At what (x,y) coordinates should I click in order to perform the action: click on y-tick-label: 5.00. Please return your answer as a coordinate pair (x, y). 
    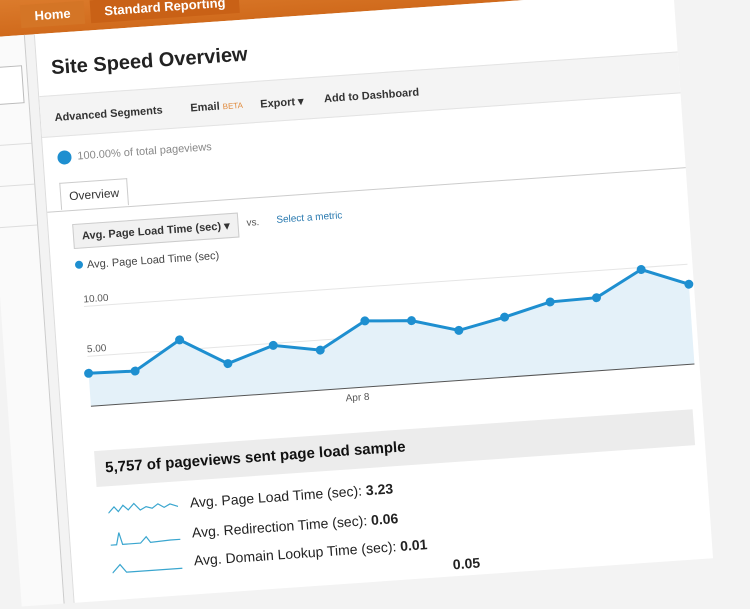
    Looking at the image, I should click on (97, 349).